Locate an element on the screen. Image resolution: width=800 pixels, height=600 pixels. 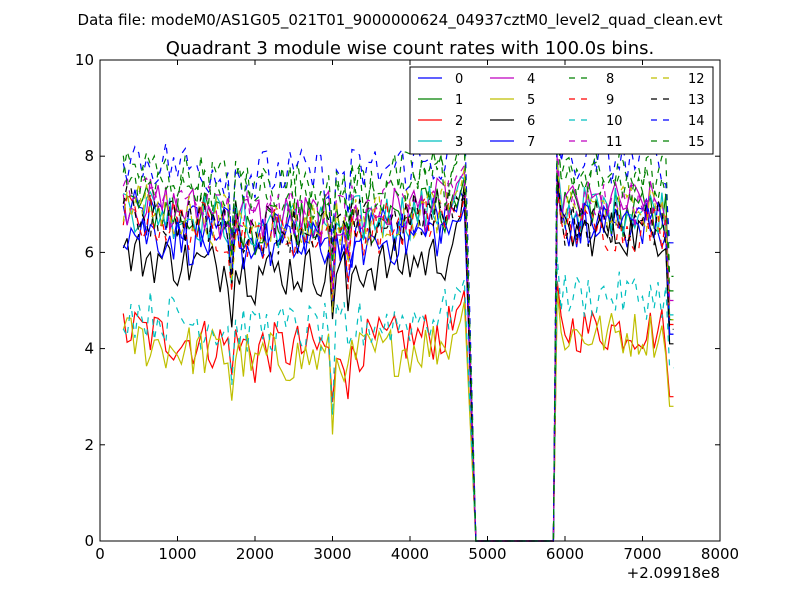
x-tick-label: 5000 is located at coordinates (487, 554).